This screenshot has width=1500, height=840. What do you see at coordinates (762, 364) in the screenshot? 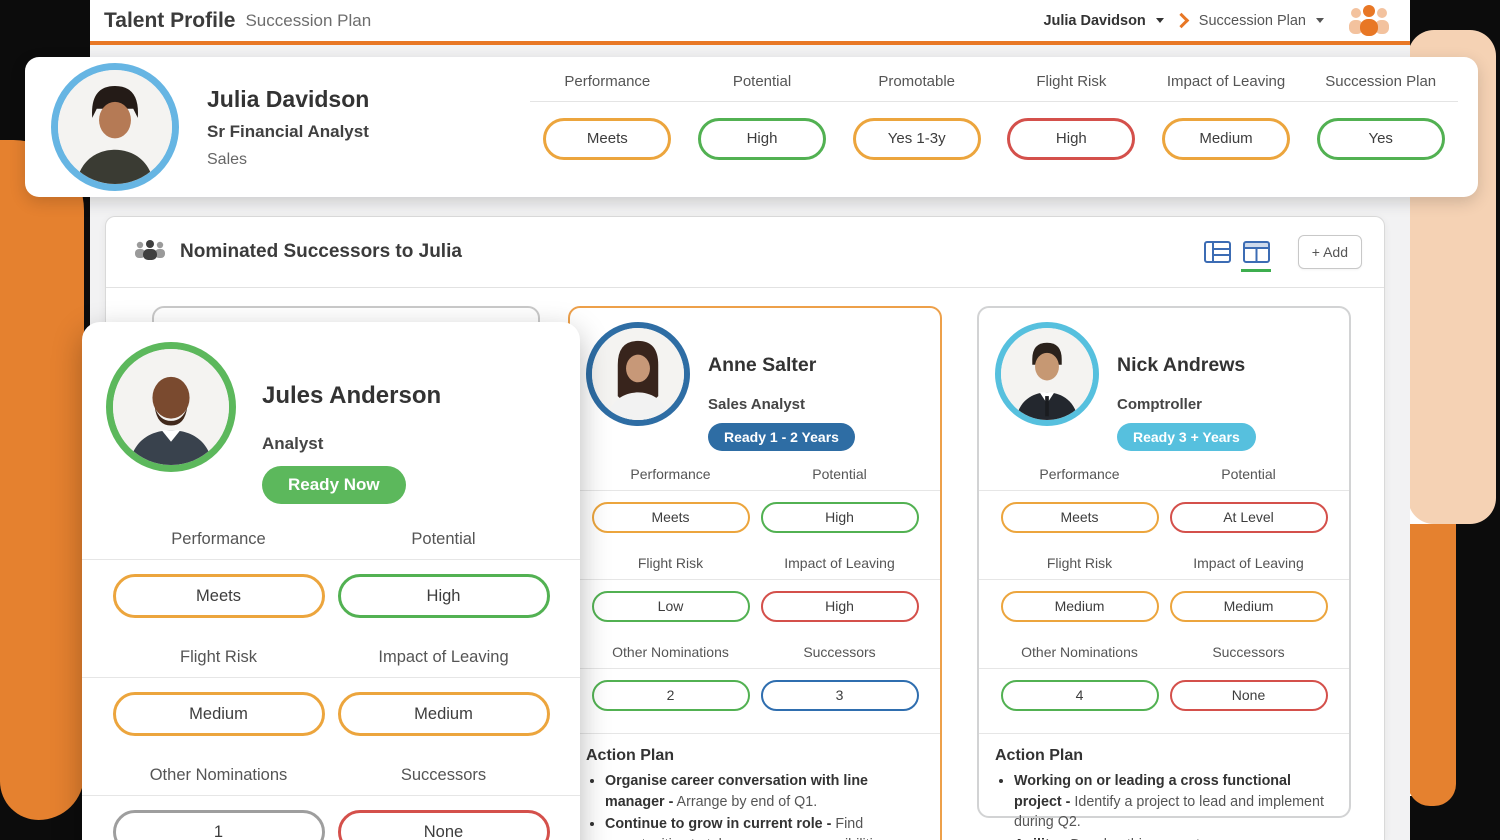
I see `successor-name: Anne Salter` at bounding box center [762, 364].